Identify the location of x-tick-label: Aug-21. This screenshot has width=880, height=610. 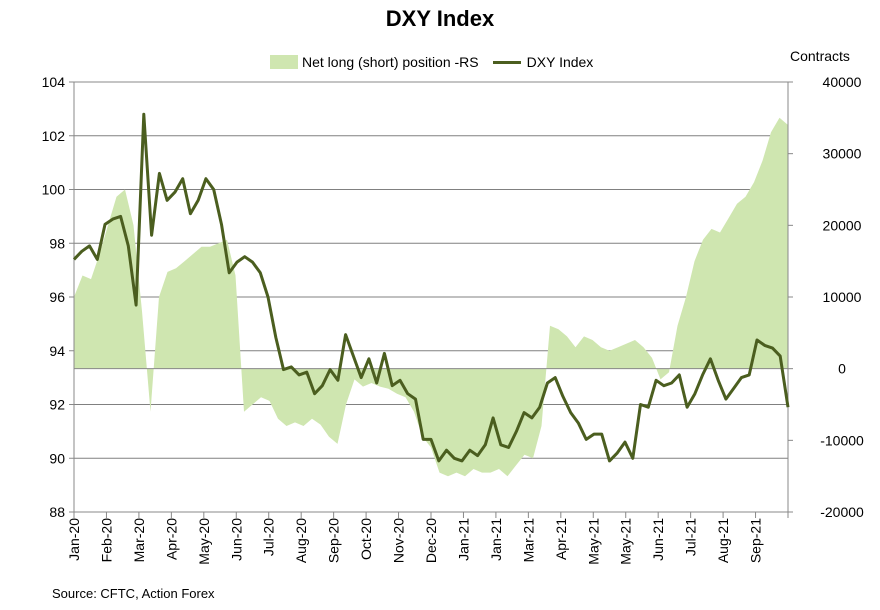
(723, 540).